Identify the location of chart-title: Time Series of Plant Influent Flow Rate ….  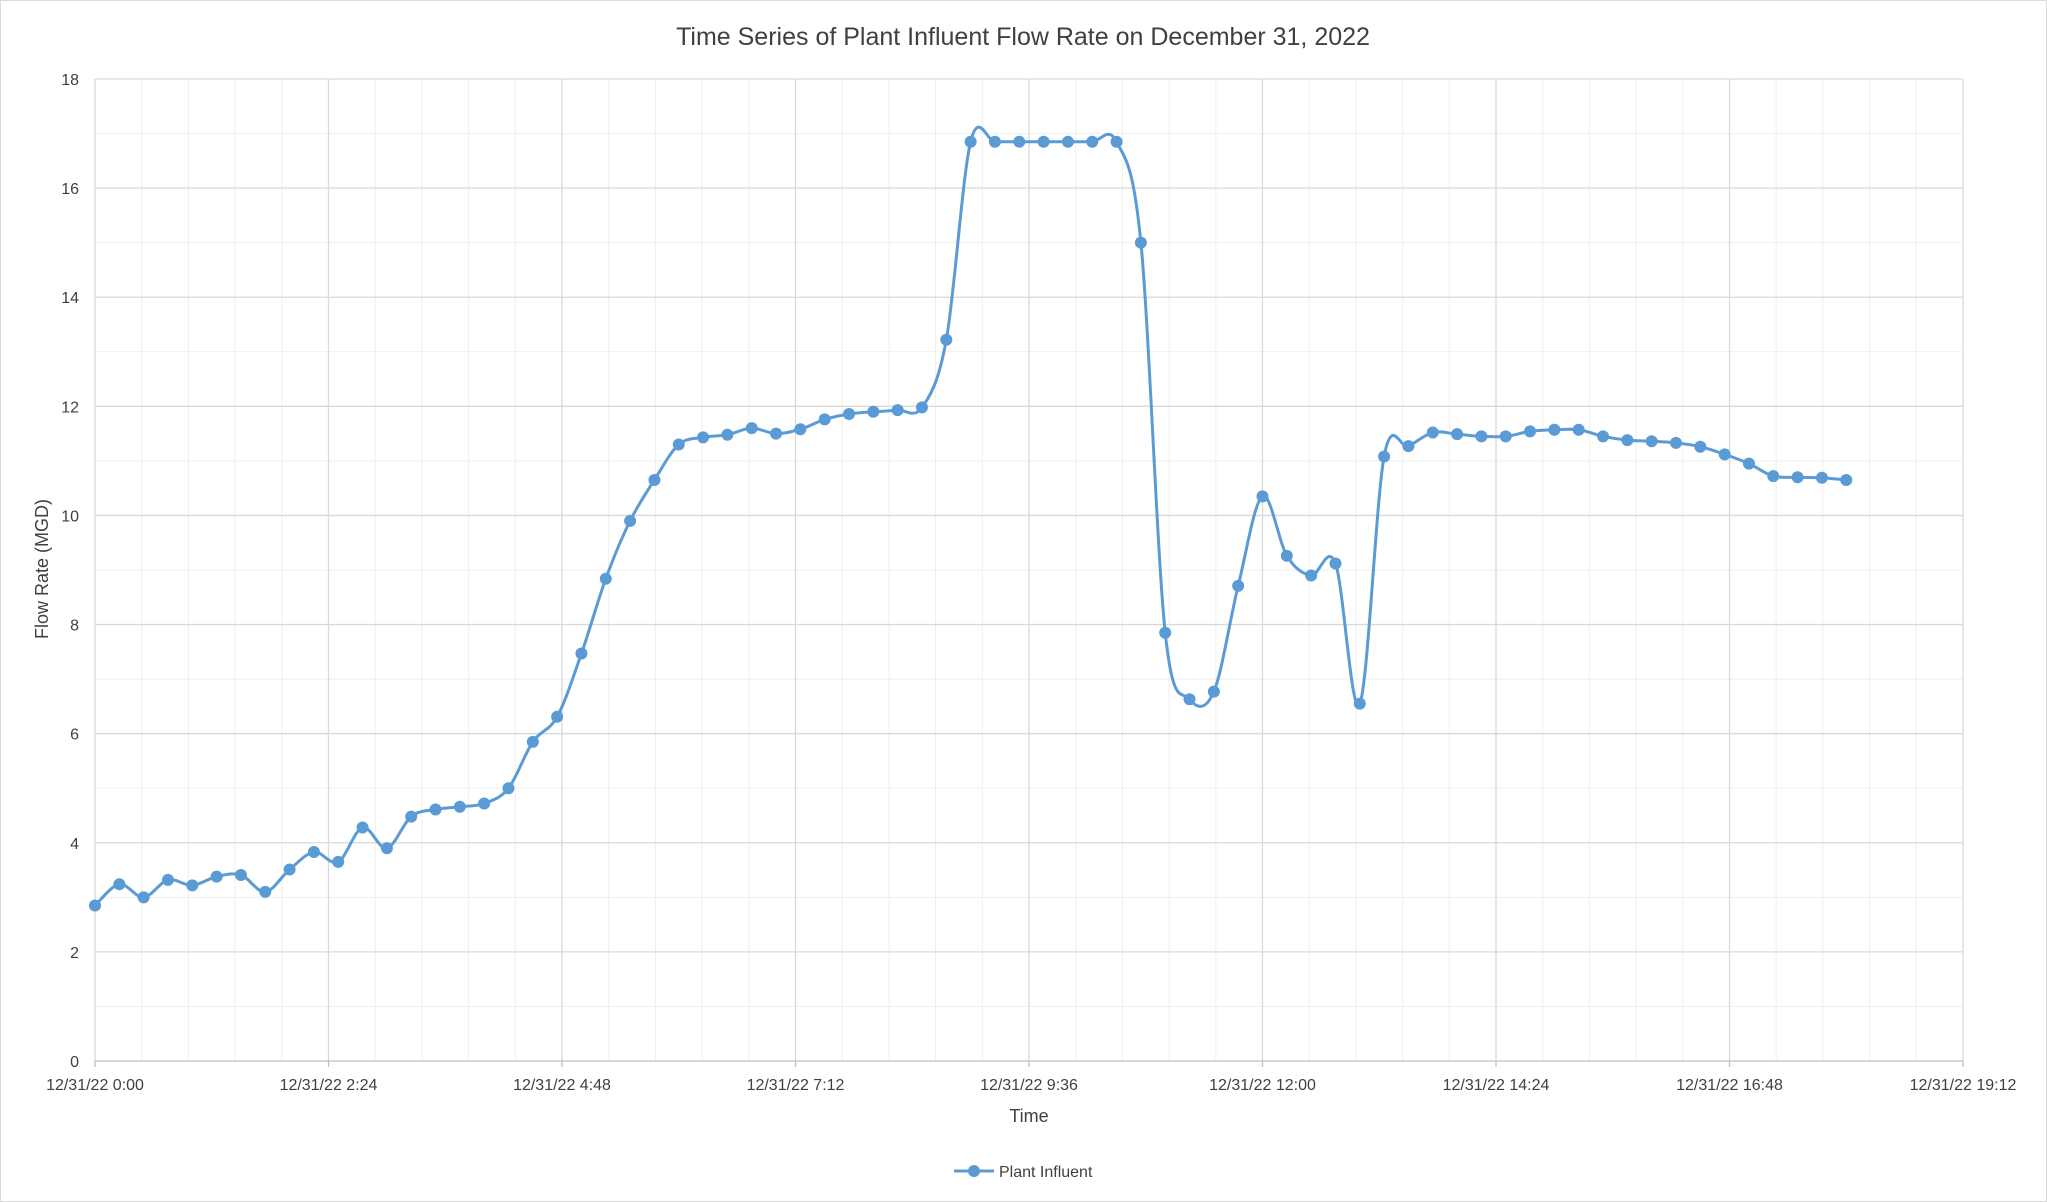
(1023, 37).